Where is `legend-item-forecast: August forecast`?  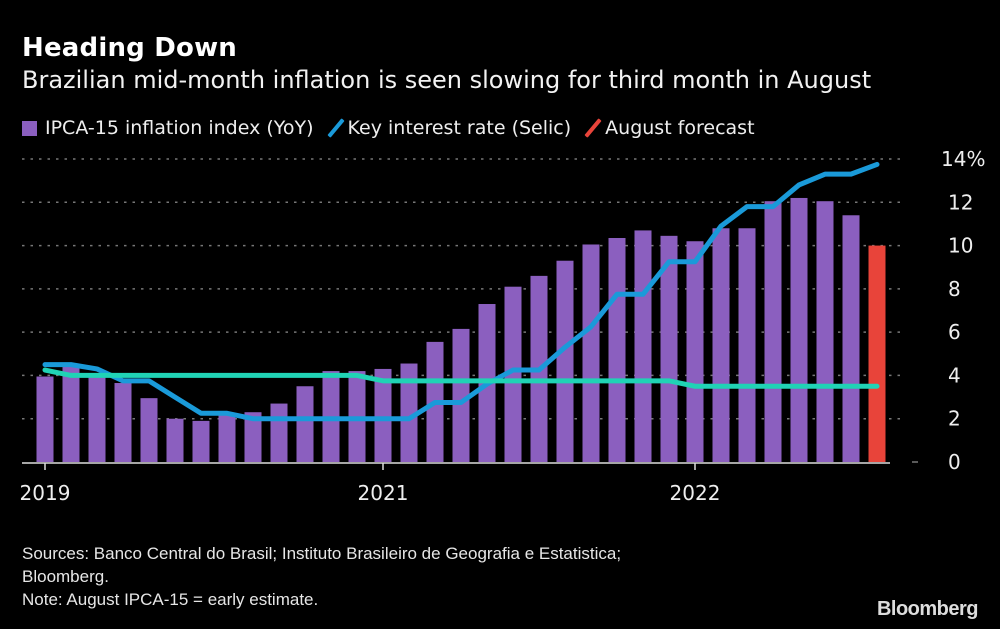
legend-item-forecast: August forecast is located at coordinates (669, 128).